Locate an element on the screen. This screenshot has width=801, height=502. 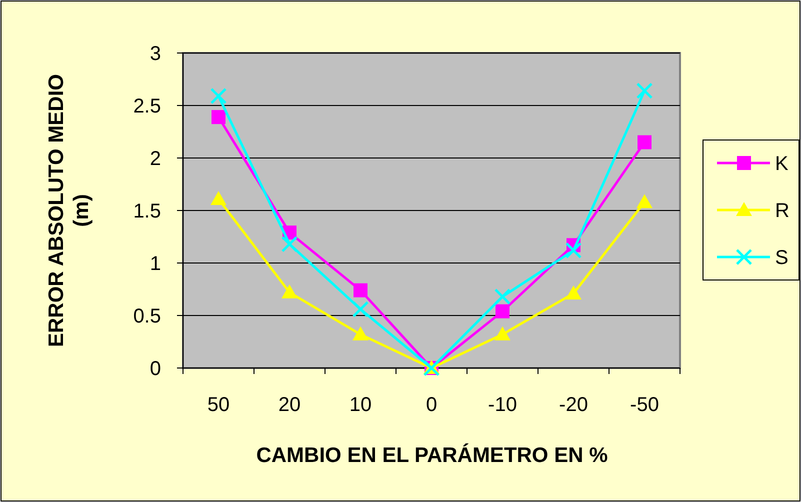
y-tick-label: 2 is located at coordinates (155, 159).